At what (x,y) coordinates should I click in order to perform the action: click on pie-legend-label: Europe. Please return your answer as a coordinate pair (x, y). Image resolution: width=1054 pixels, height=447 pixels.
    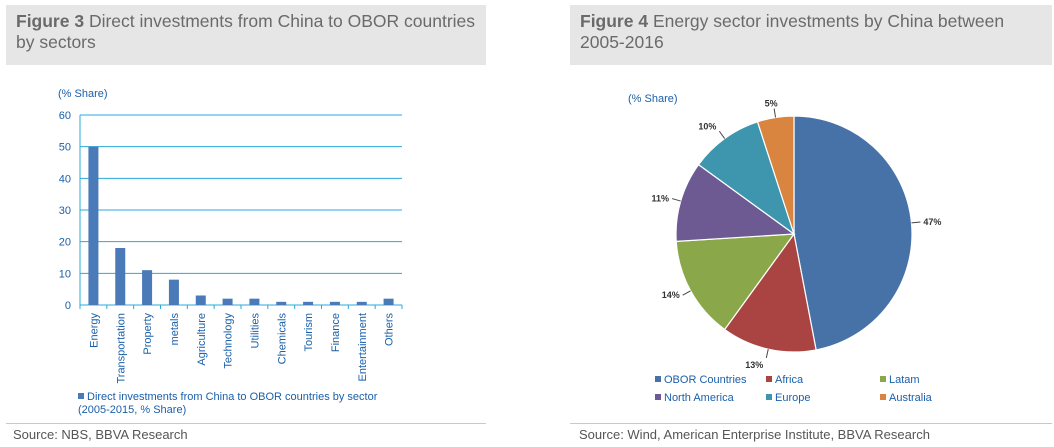
    Looking at the image, I should click on (793, 398).